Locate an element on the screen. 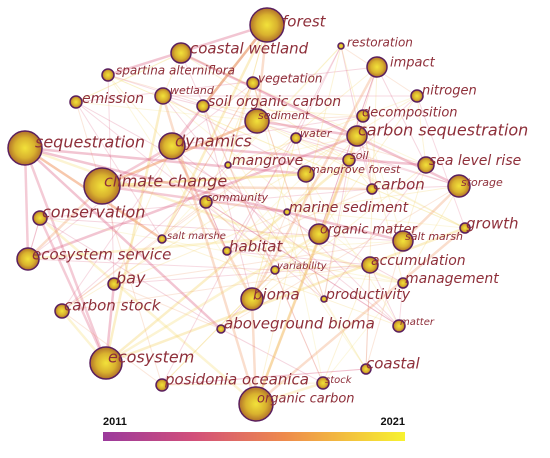 This screenshot has height=458, width=550. node-label: forest is located at coordinates (304, 22).